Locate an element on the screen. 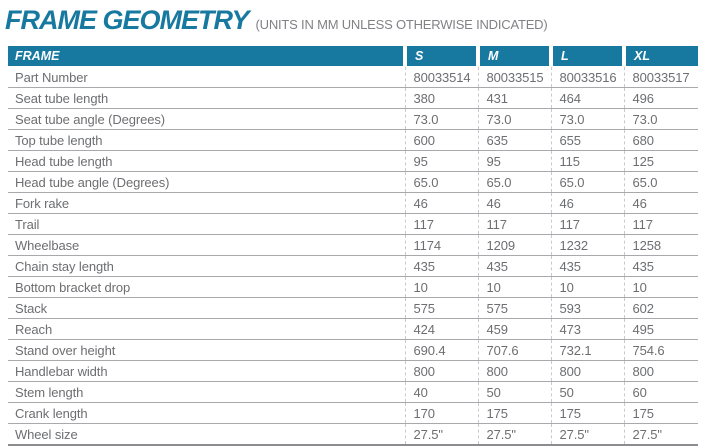  cell-value: 464 is located at coordinates (587, 98).